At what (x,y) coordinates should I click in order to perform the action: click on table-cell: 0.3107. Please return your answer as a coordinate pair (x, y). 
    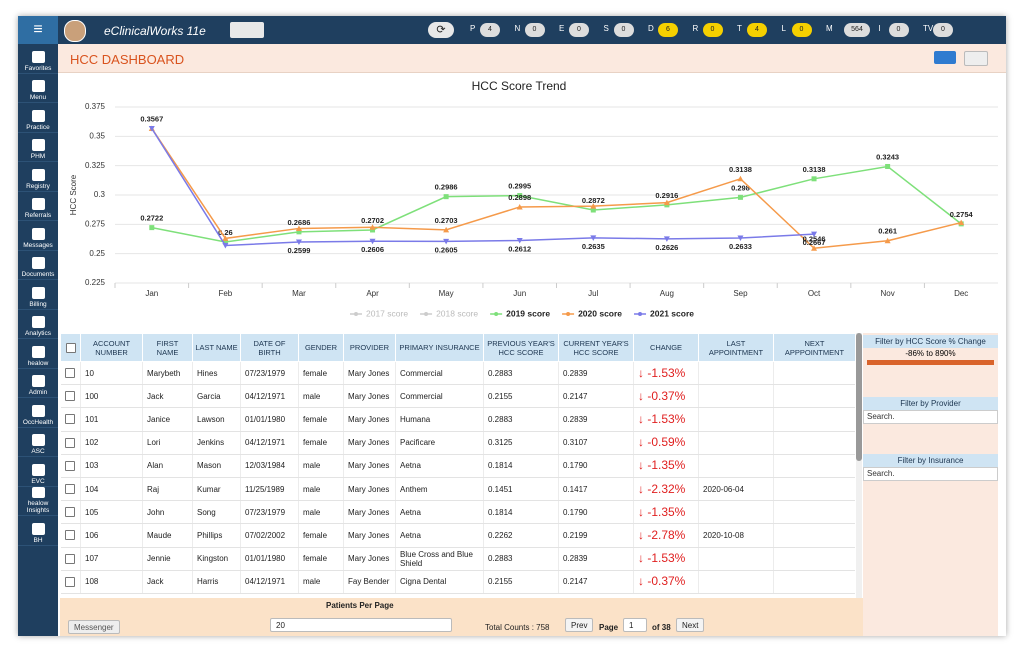
    Looking at the image, I should click on (596, 443).